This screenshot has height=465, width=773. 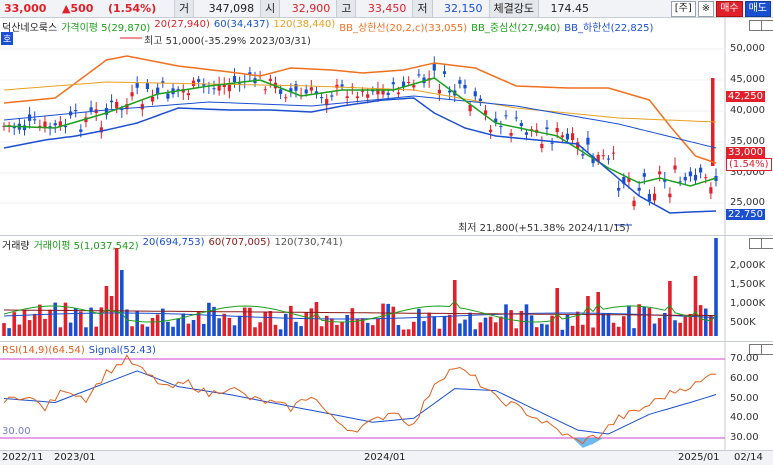 I want to click on settings-icon: ※, so click(x=706, y=8).